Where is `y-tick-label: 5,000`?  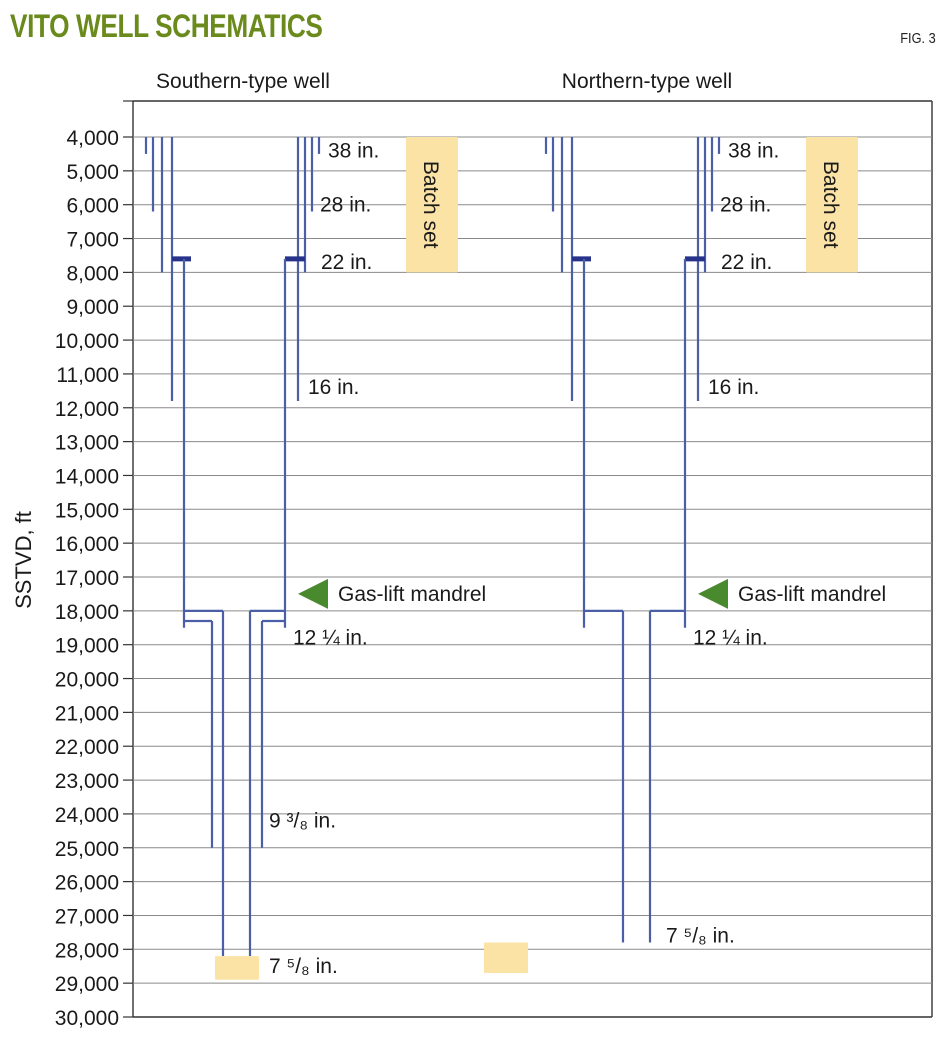
y-tick-label: 5,000 is located at coordinates (92, 172).